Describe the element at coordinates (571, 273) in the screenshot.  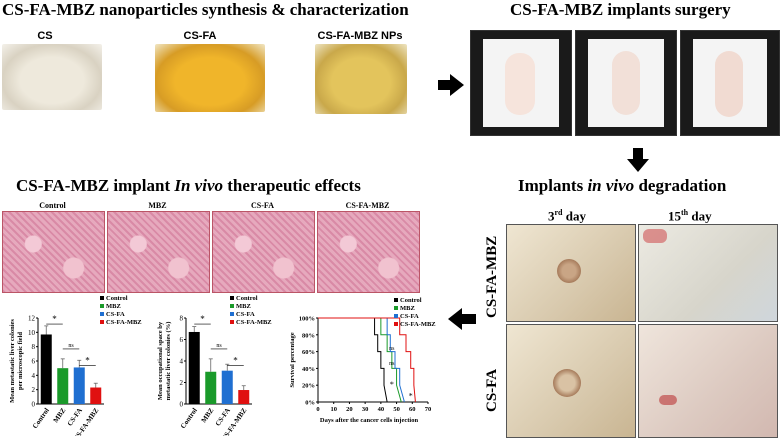
I see `degradation-photo-csfambz-3rd` at that location.